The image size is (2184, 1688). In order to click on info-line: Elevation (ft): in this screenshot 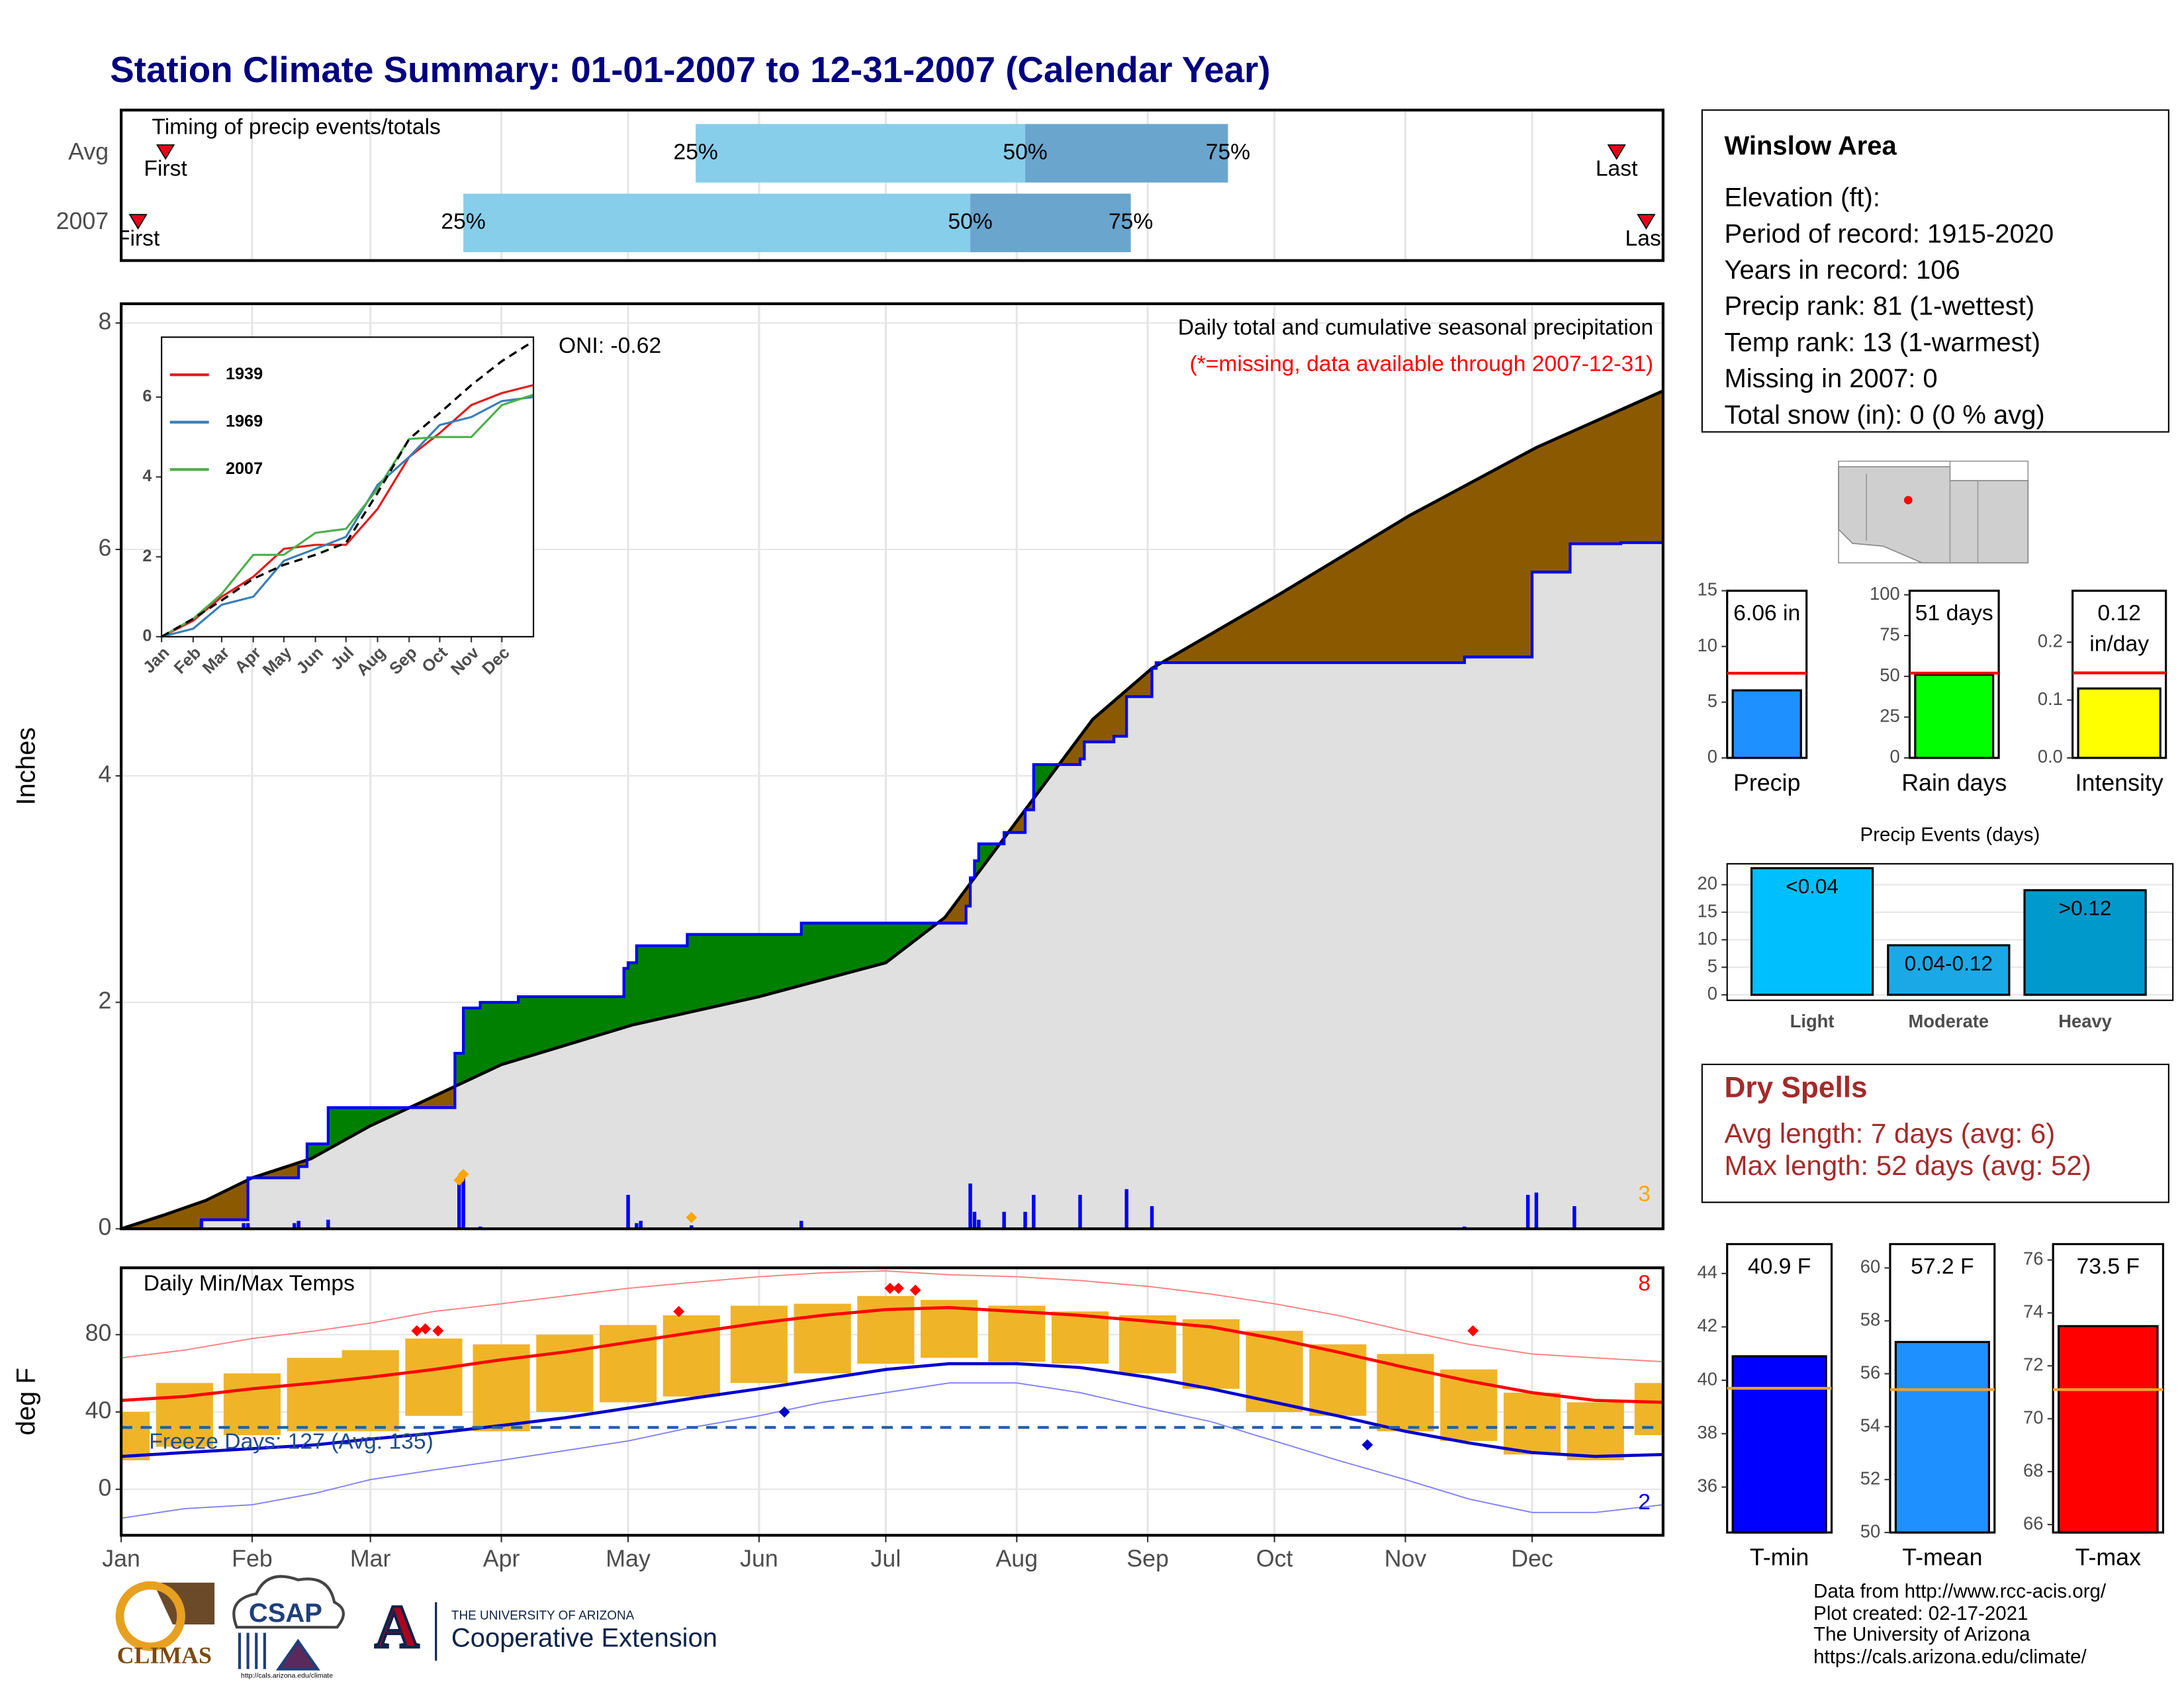, I will do `click(1802, 197)`.